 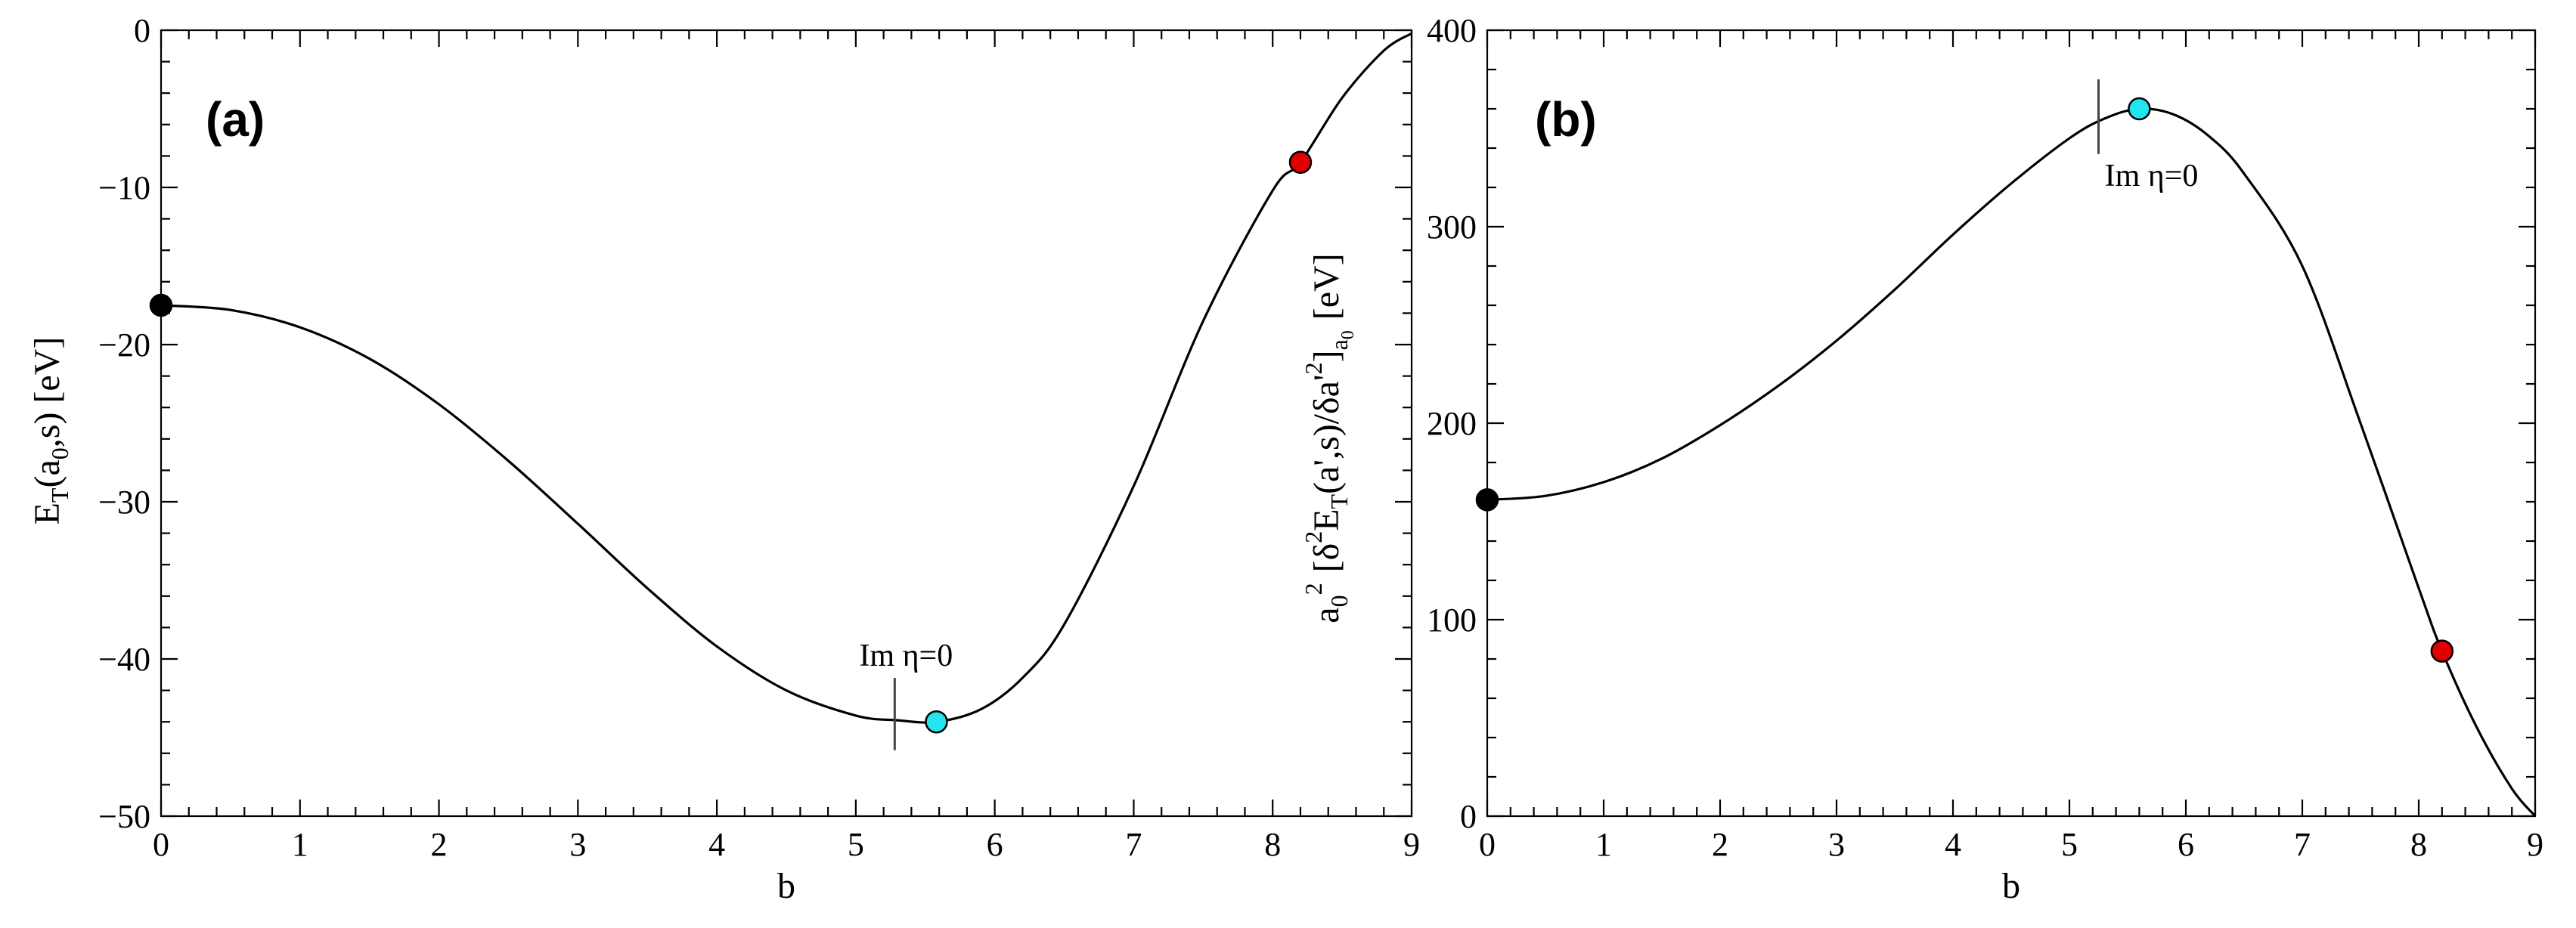 What do you see at coordinates (1133, 844) in the screenshot?
I see `panel-a-x-tick-label: 7` at bounding box center [1133, 844].